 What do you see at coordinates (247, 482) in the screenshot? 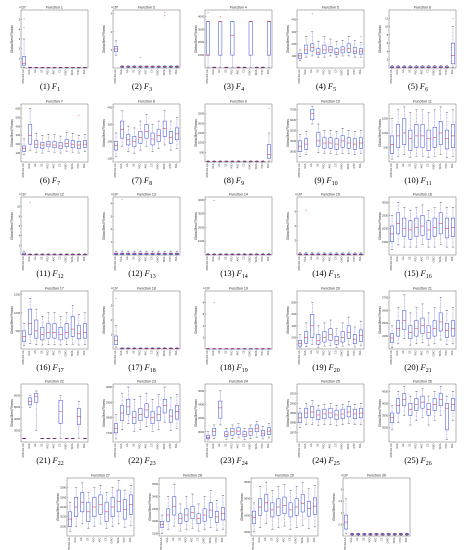
I see `y-tick-label: 3800` at bounding box center [247, 482].